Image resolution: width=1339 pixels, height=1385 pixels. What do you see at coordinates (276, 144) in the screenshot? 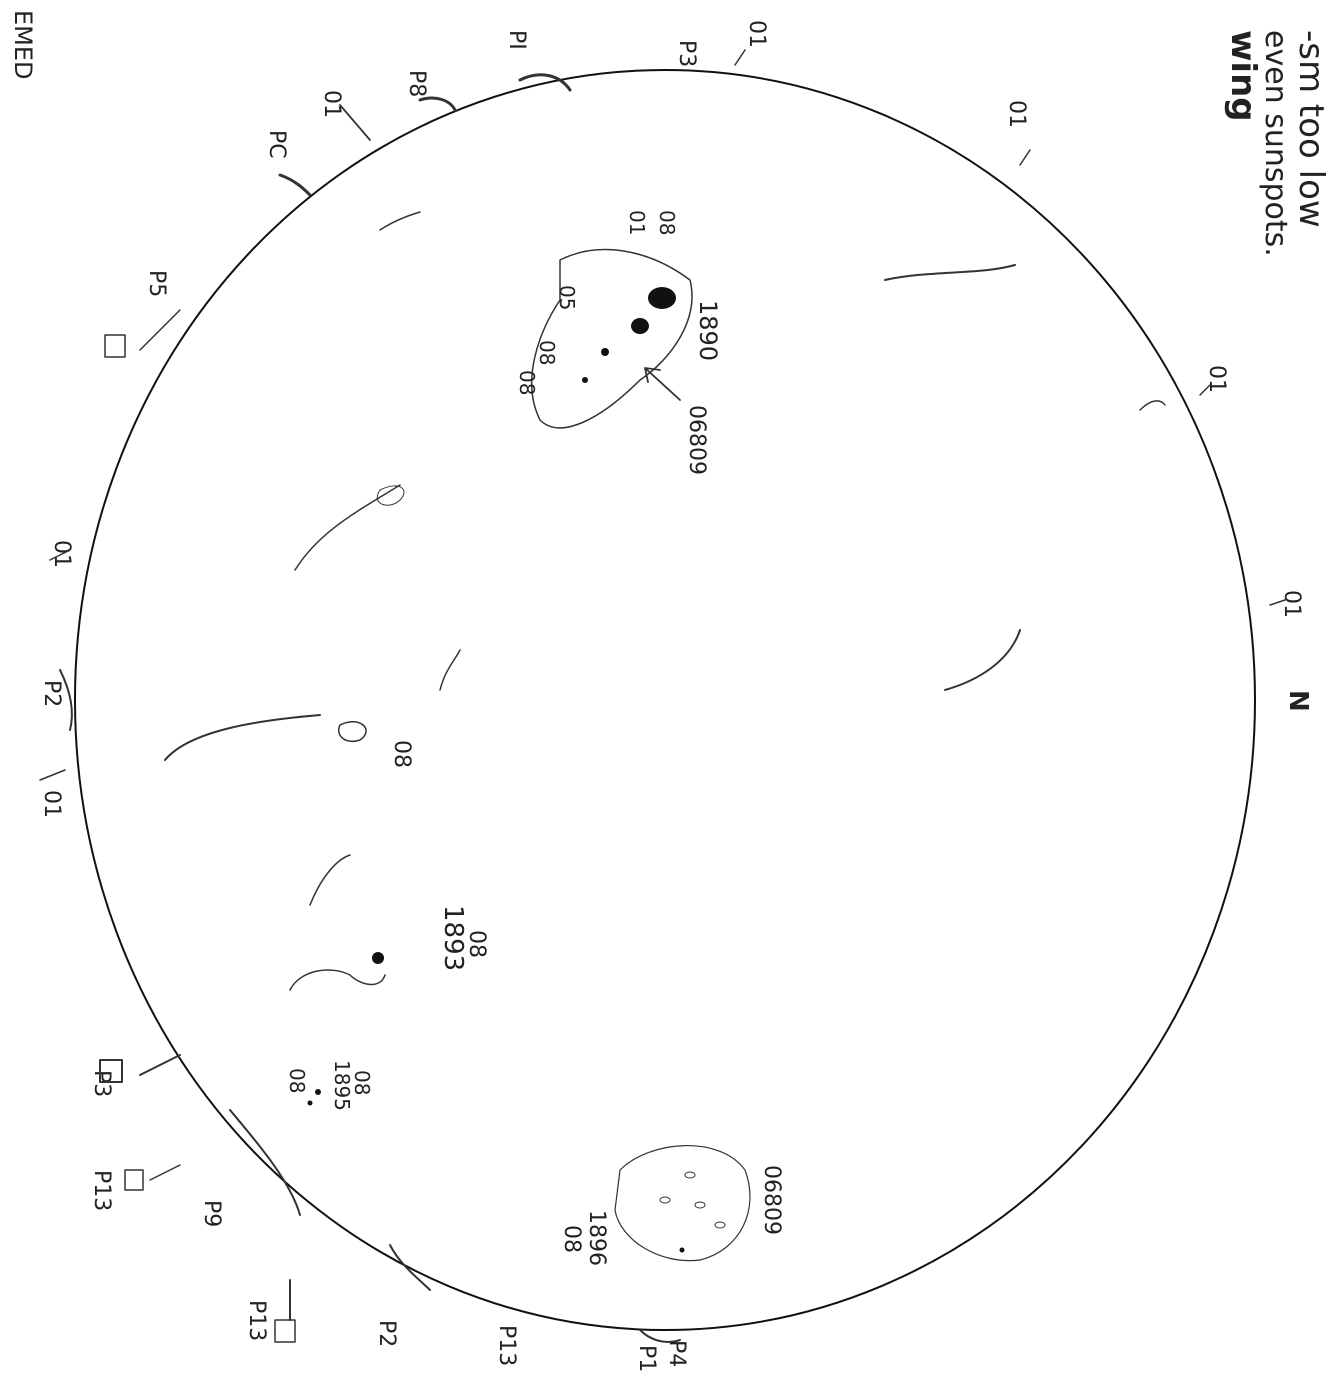
I see `limb-mark: PC` at bounding box center [276, 144].